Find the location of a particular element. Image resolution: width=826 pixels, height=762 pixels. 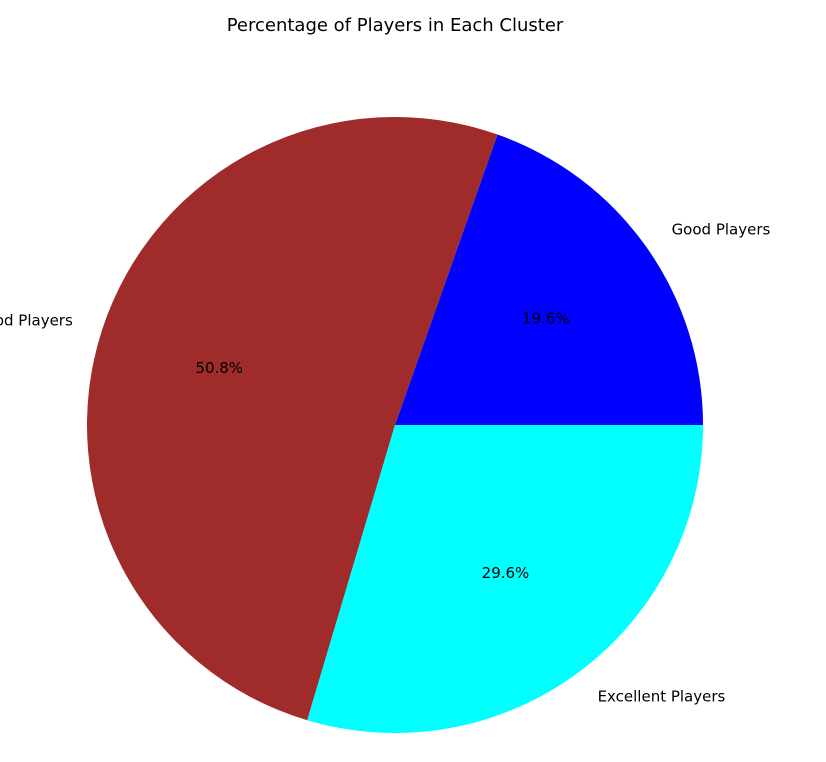

slice-percent-label: 29.6% is located at coordinates (506, 573).